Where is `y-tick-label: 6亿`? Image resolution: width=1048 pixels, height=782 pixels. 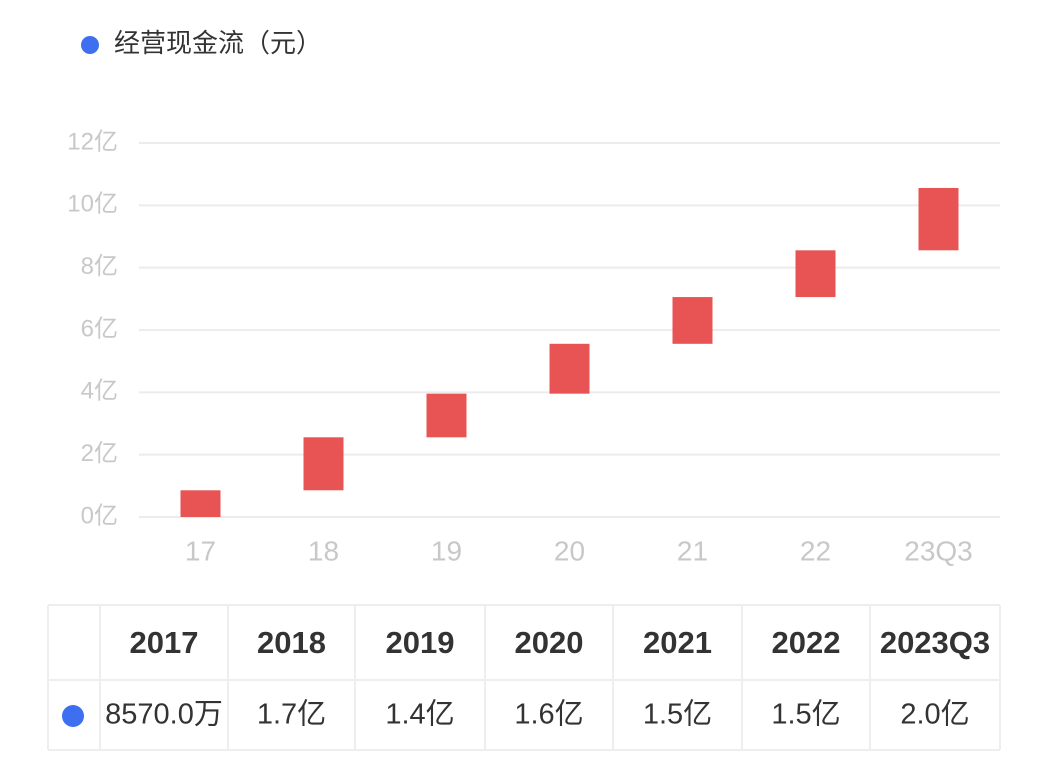
y-tick-label: 6亿 is located at coordinates (99, 328).